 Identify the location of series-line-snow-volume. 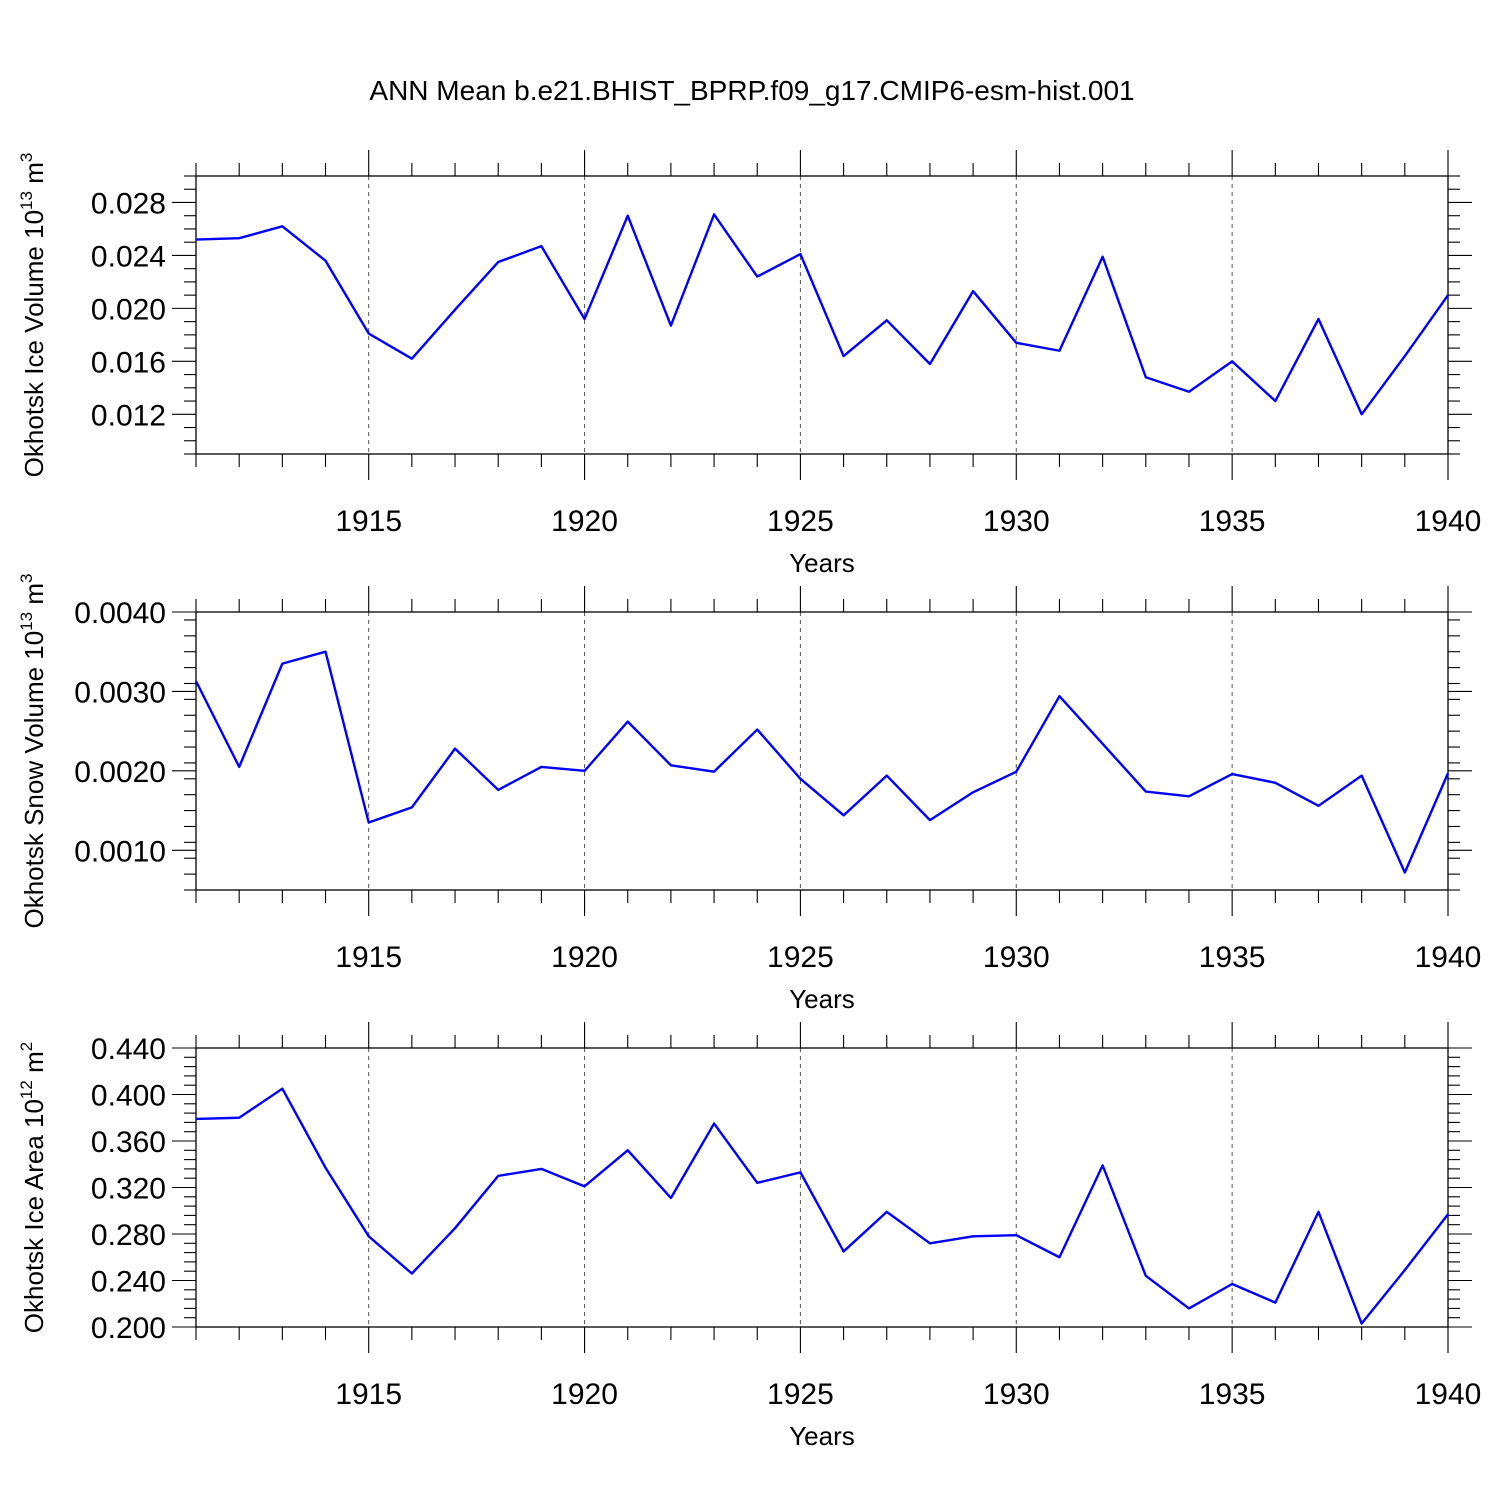
(822, 762).